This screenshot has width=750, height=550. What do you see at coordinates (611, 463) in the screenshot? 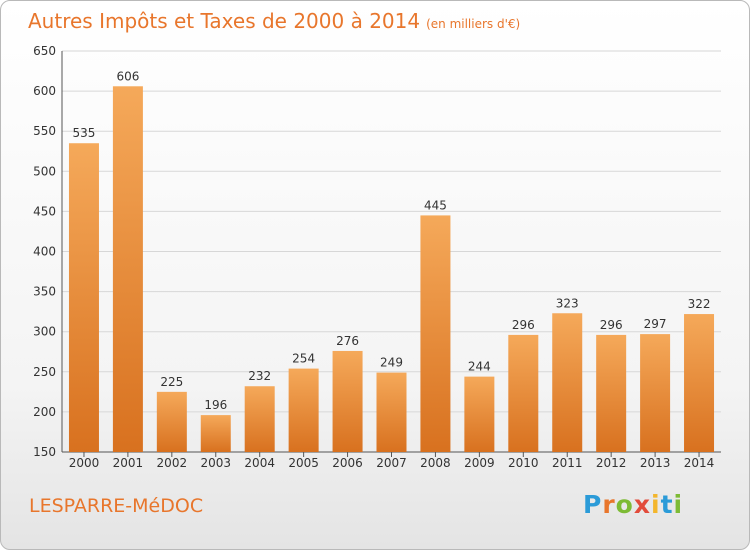
I see `x-tick-label: 2012` at bounding box center [611, 463].